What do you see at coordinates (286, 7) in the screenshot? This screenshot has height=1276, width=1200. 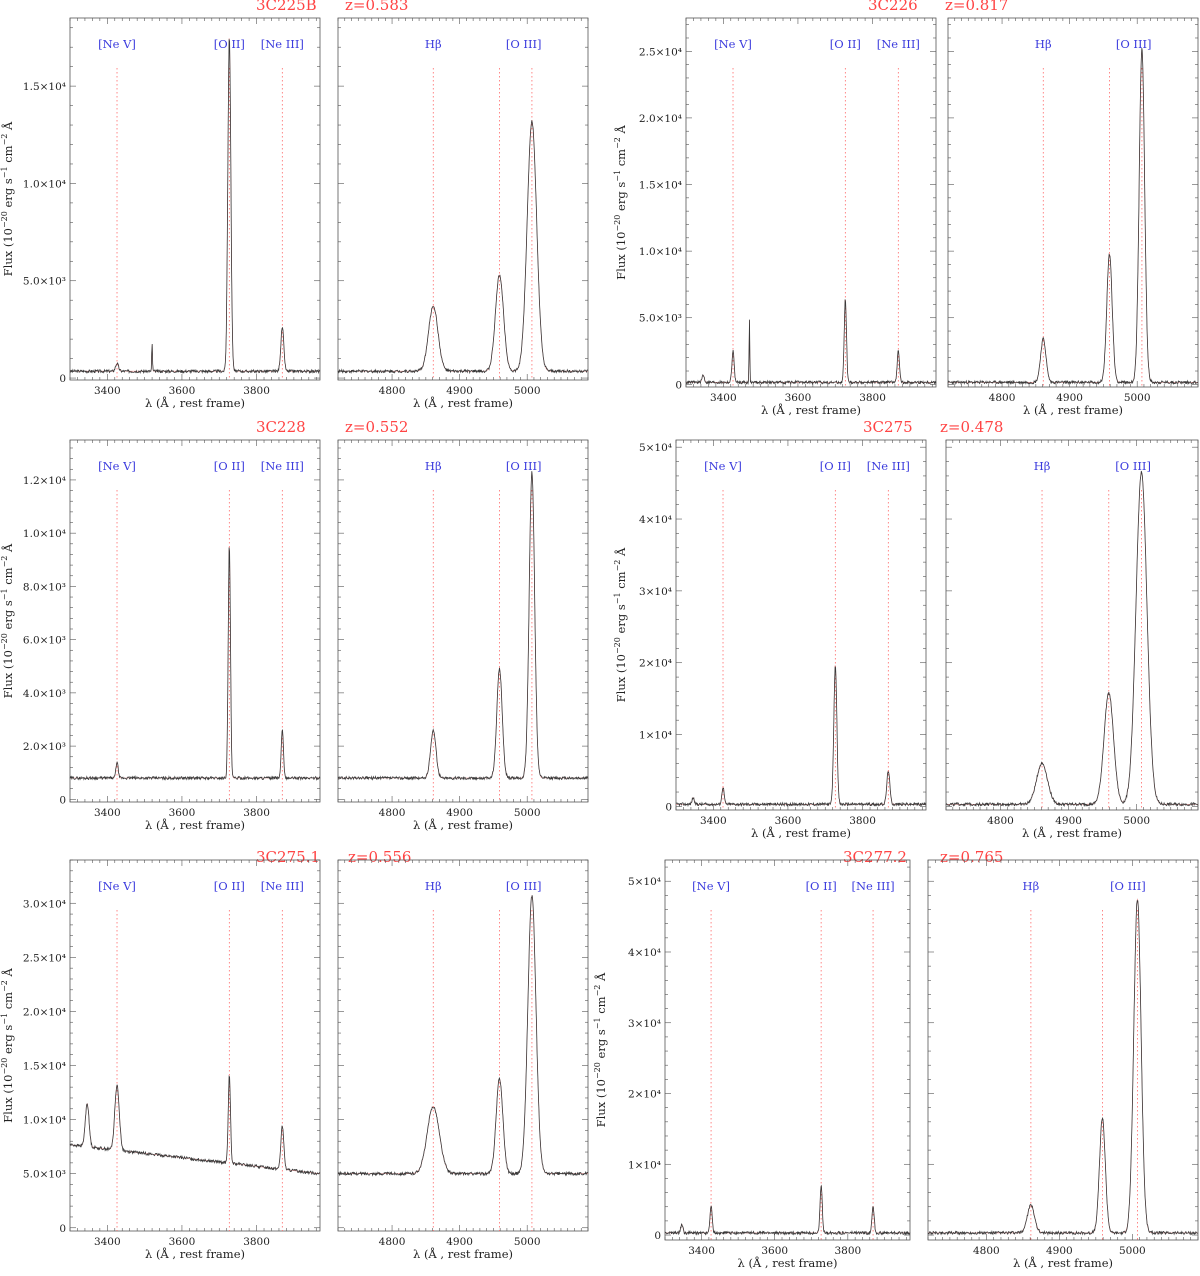 I see `source-title: 3C225B` at bounding box center [286, 7].